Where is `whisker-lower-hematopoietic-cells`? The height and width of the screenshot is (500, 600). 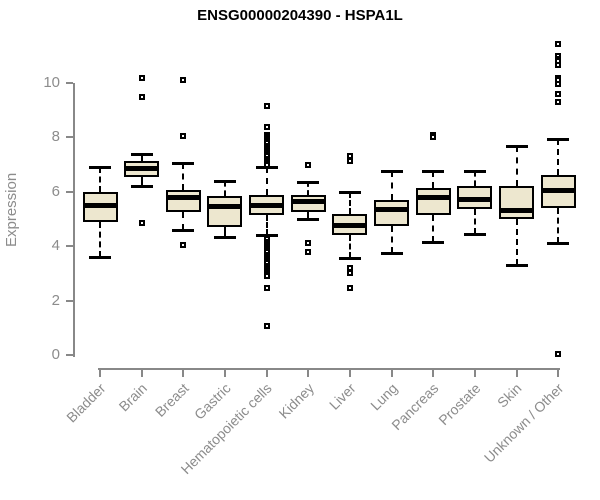
whisker-lower-hematopoietic-cells is located at coordinates (266, 225).